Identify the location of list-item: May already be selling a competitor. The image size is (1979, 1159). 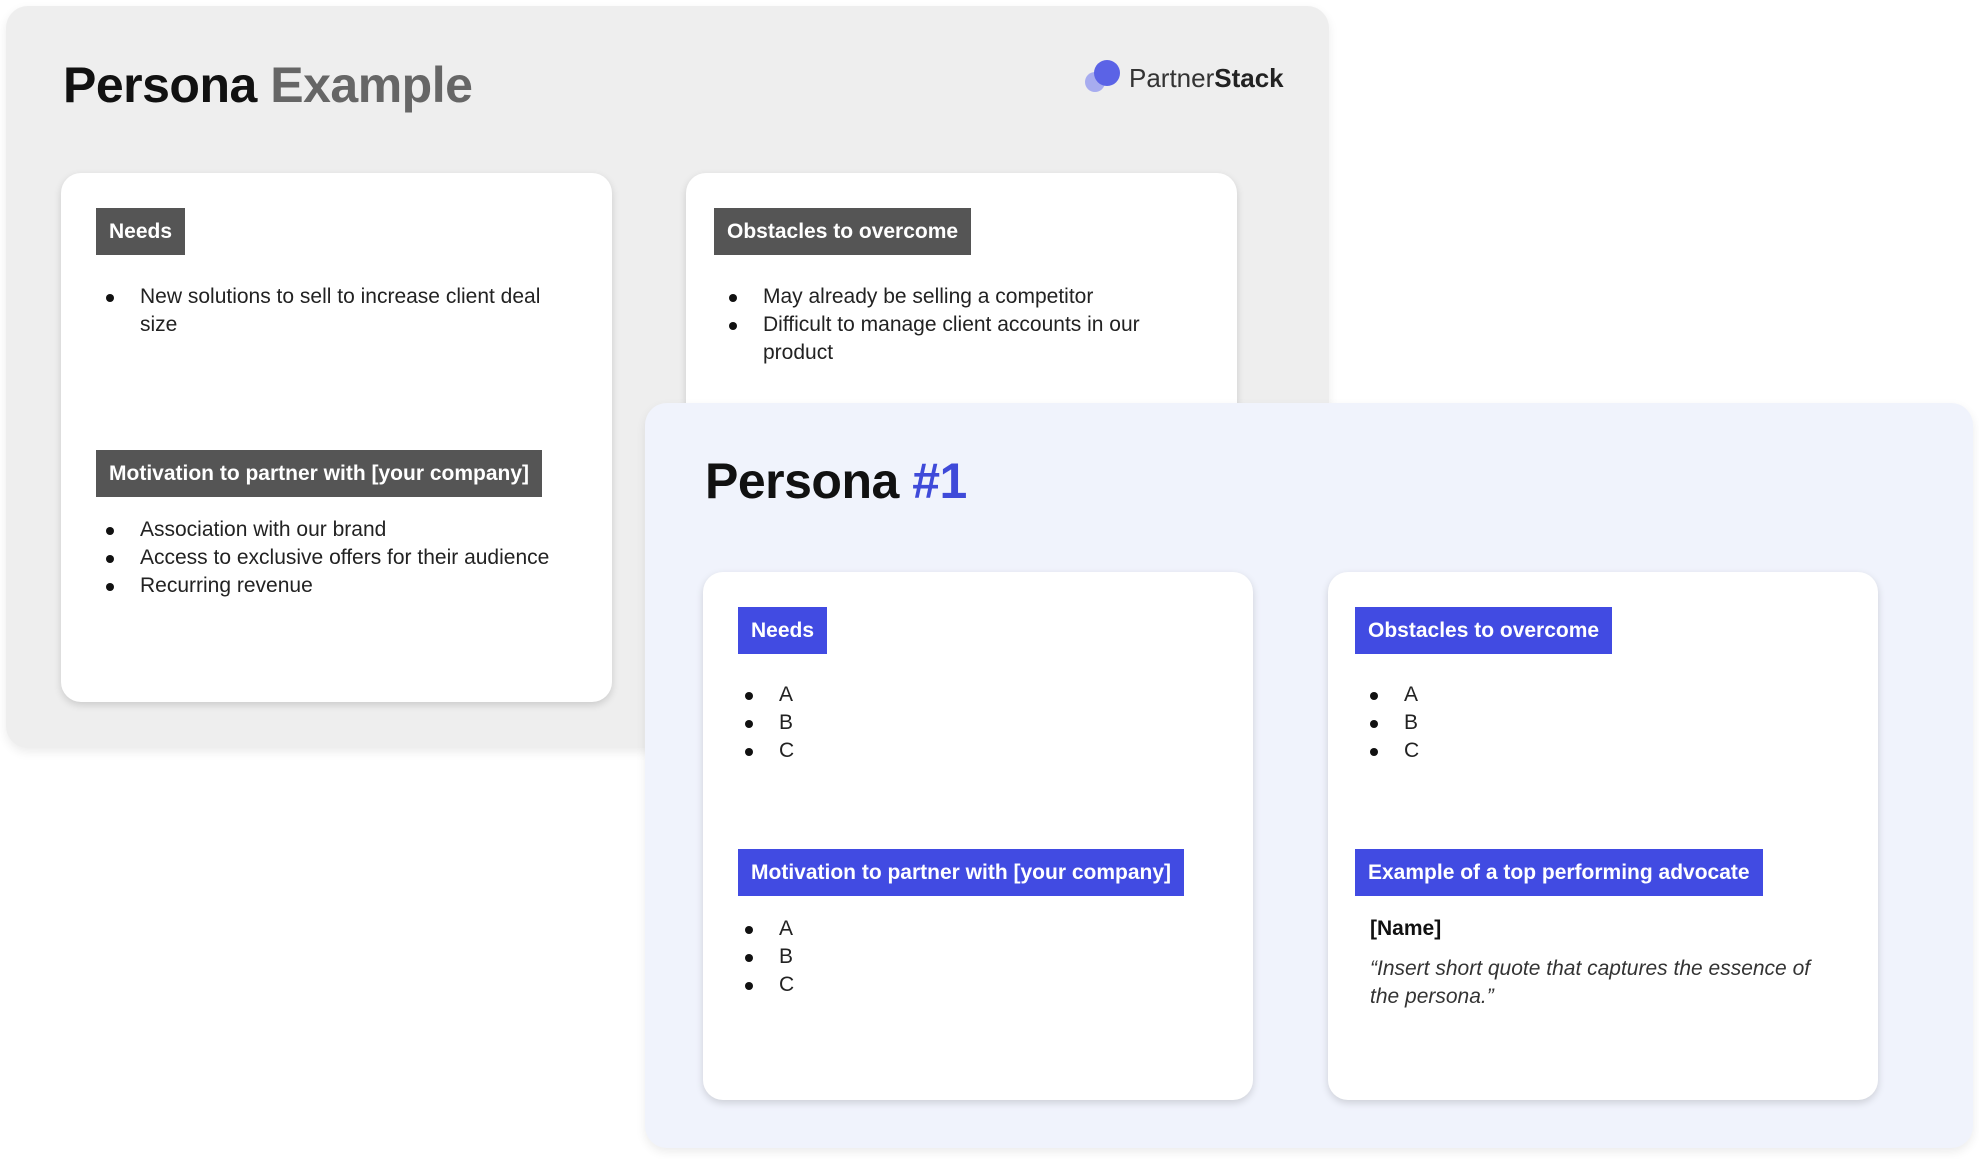
(956, 297).